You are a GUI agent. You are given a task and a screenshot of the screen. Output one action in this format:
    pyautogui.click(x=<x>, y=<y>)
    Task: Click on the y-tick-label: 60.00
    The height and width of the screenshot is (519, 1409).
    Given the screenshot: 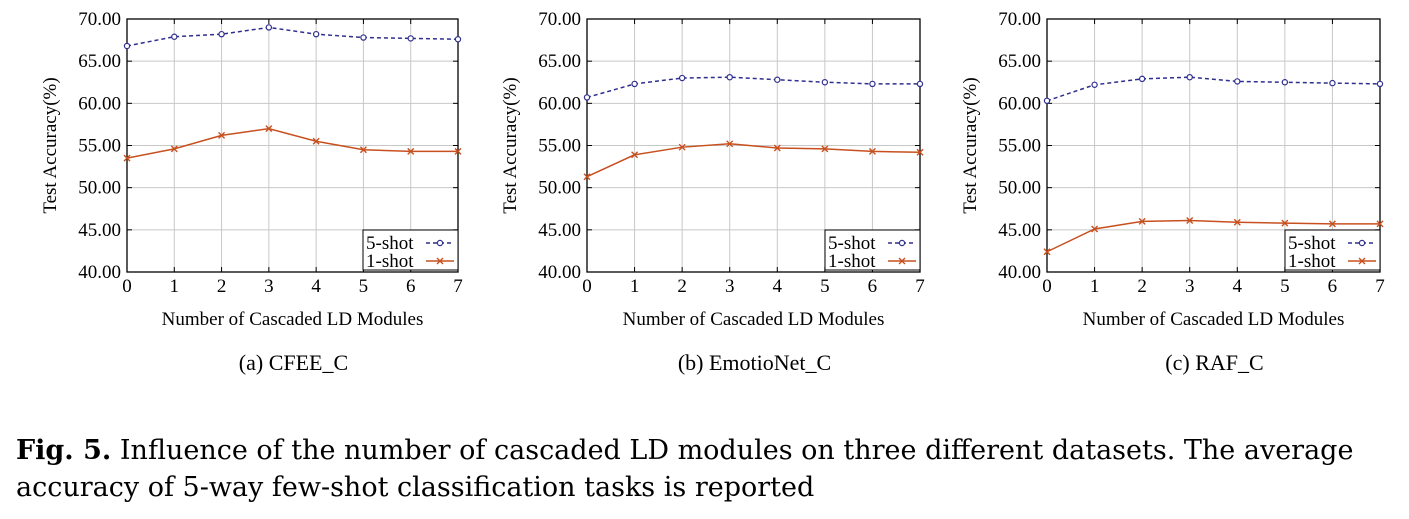 What is the action you would take?
    pyautogui.click(x=99, y=103)
    